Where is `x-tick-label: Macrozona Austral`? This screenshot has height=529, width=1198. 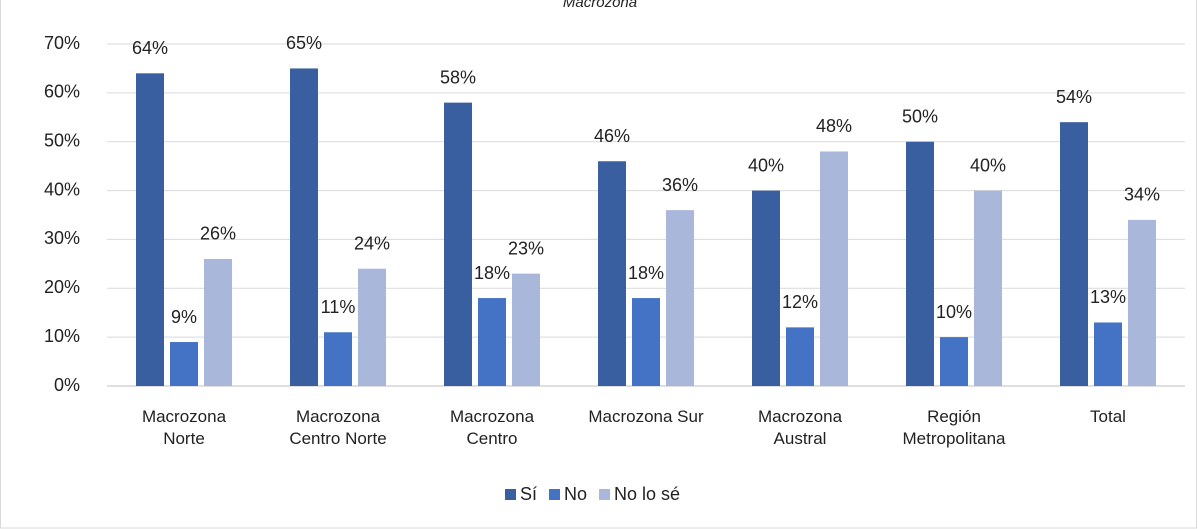
x-tick-label: Macrozona Austral is located at coordinates (800, 427).